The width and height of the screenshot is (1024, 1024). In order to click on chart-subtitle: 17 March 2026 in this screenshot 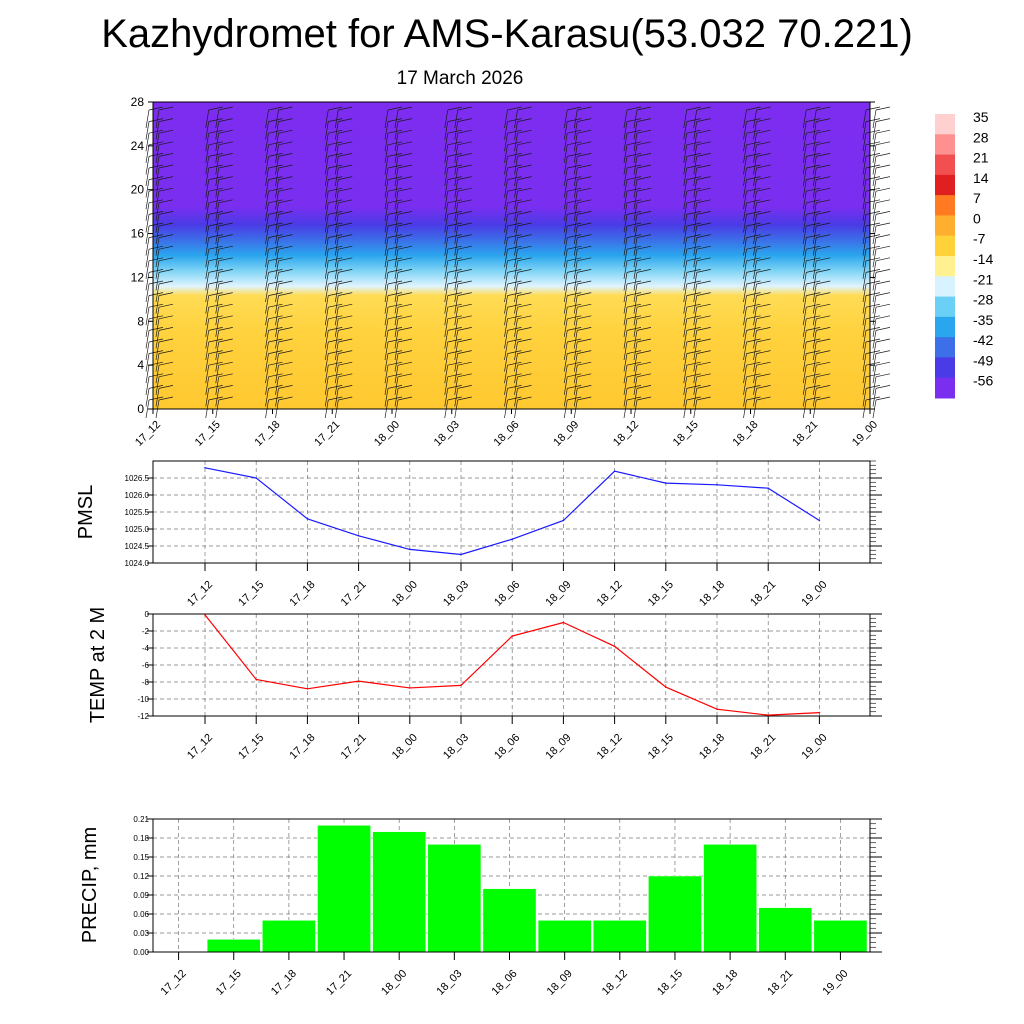, I will do `click(460, 78)`.